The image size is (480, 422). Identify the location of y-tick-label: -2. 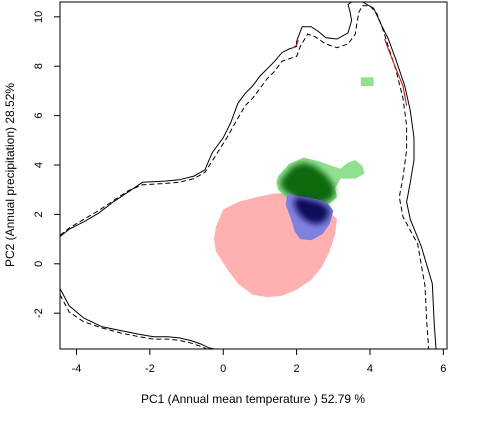
(39, 313).